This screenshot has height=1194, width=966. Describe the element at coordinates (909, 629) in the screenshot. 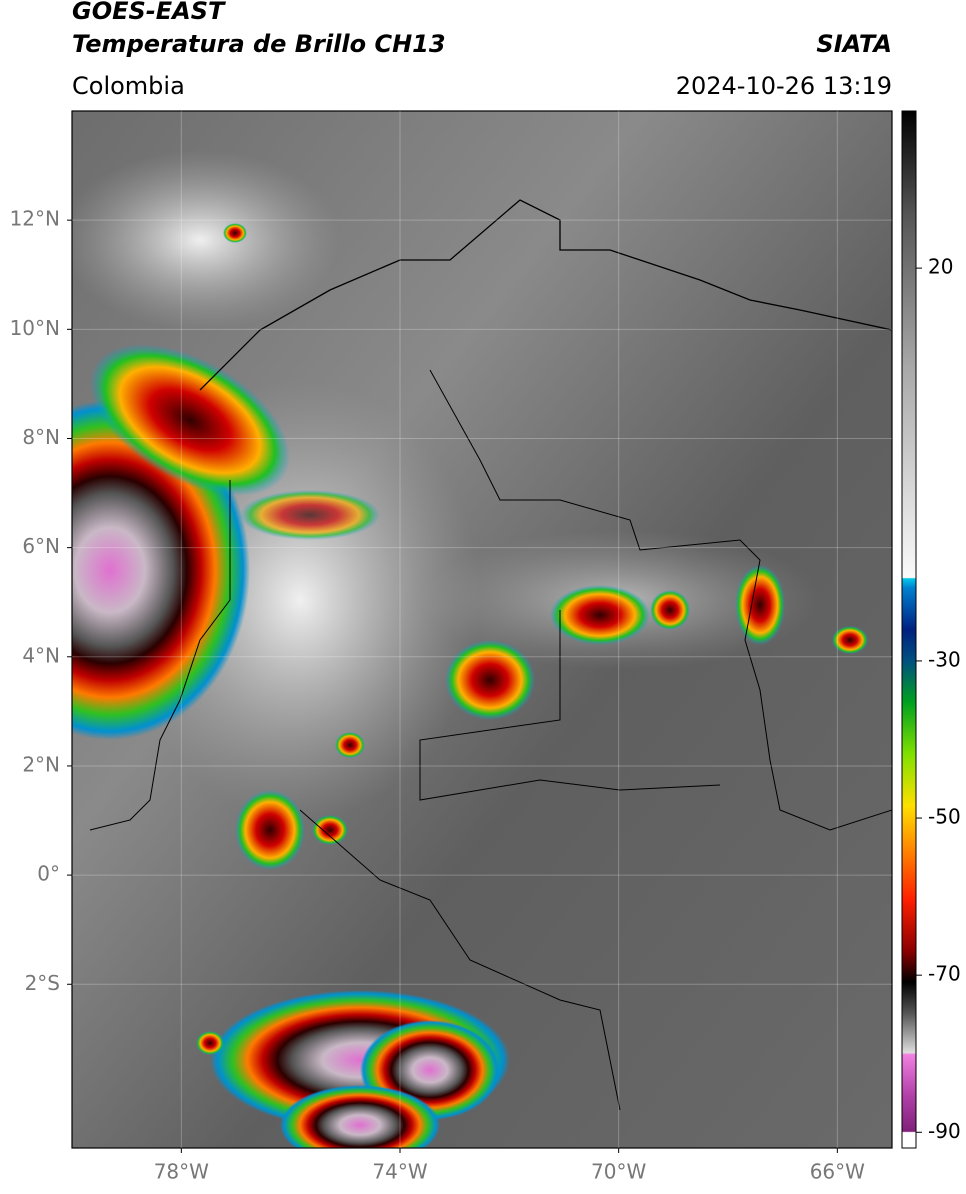

I see `colorbar` at that location.